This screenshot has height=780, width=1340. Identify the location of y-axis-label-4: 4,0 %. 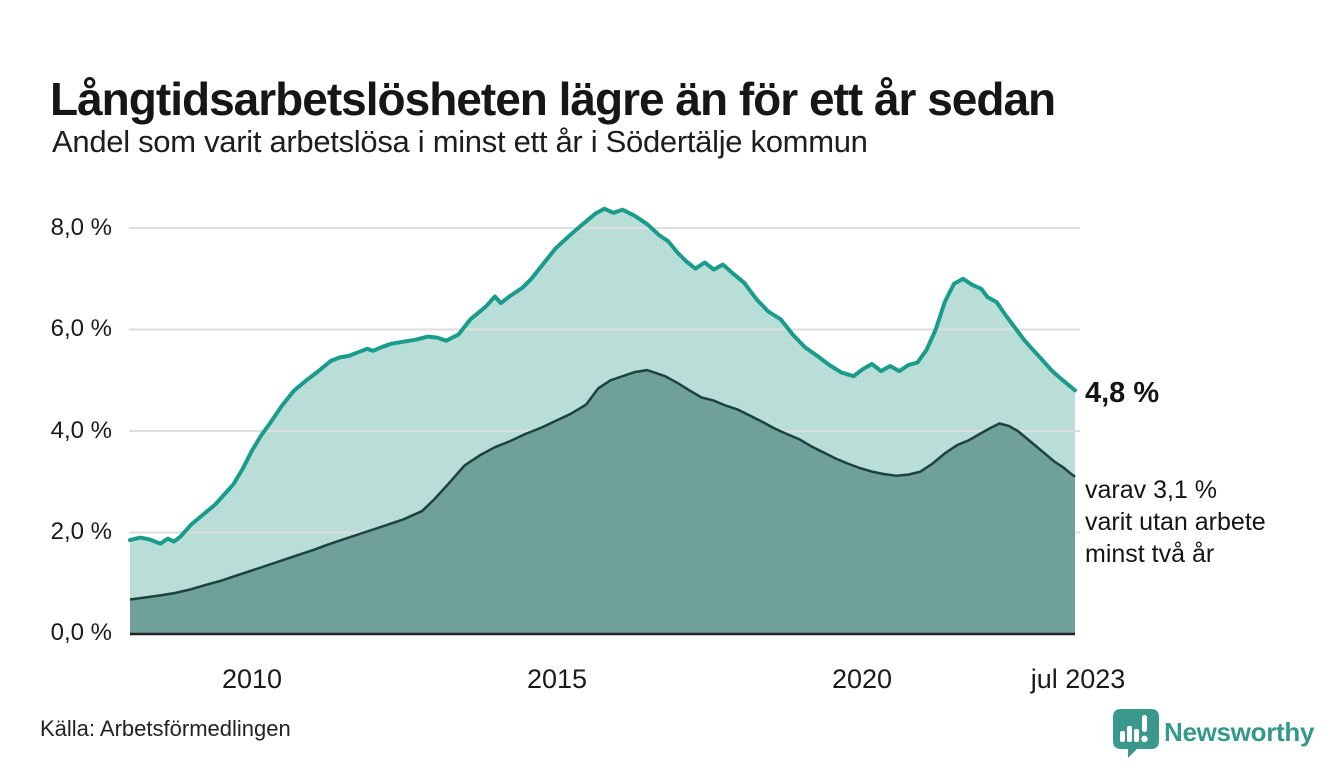
(81, 430).